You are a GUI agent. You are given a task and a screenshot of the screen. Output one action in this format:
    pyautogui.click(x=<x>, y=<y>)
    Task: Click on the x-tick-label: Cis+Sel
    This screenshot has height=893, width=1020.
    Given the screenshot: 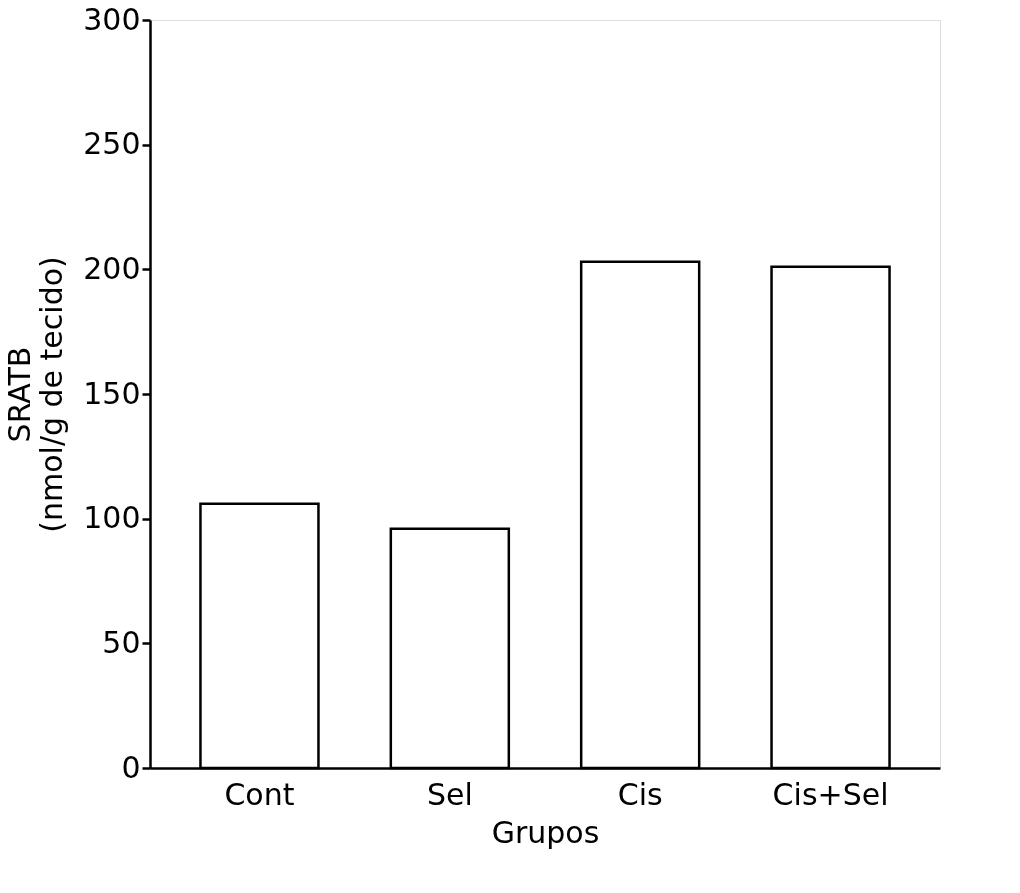 What is the action you would take?
    pyautogui.click(x=830, y=794)
    